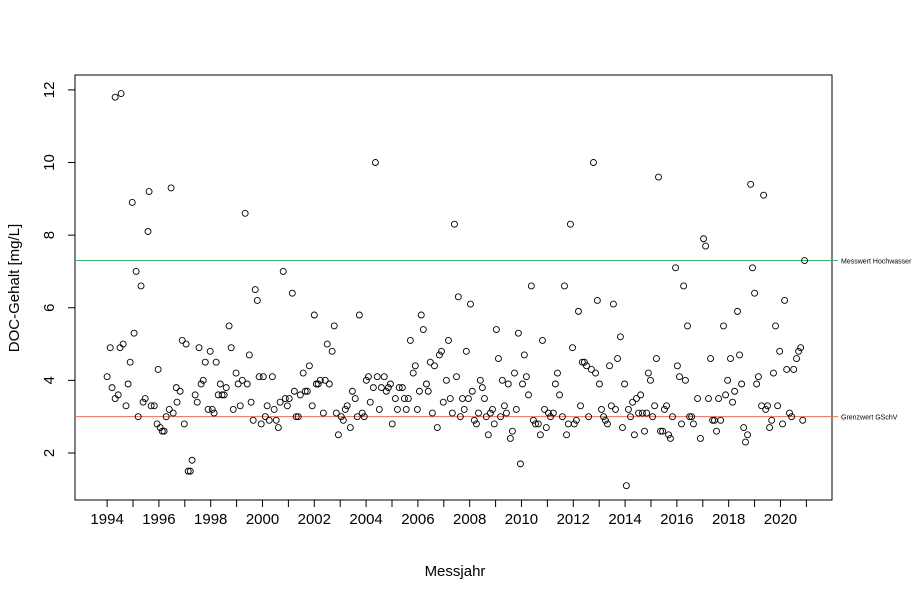  I want to click on y-tick-label: 12, so click(49, 90).